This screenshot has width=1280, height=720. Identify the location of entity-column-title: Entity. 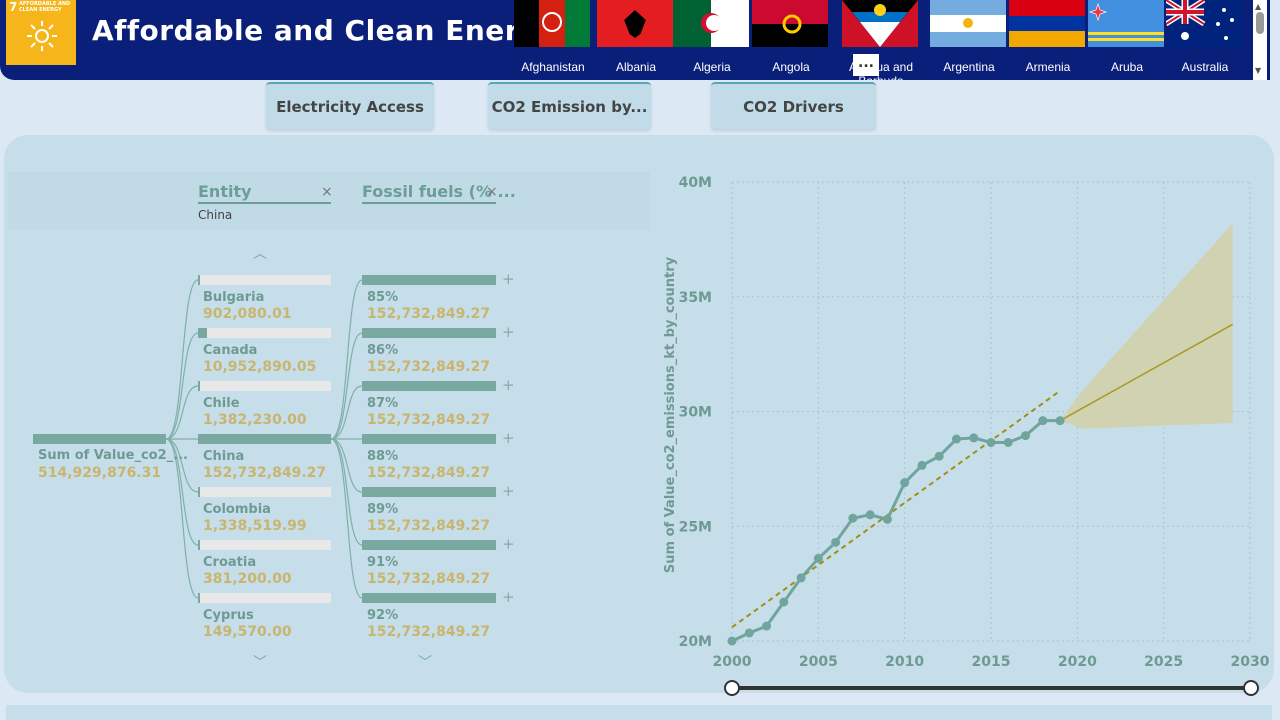
(225, 191).